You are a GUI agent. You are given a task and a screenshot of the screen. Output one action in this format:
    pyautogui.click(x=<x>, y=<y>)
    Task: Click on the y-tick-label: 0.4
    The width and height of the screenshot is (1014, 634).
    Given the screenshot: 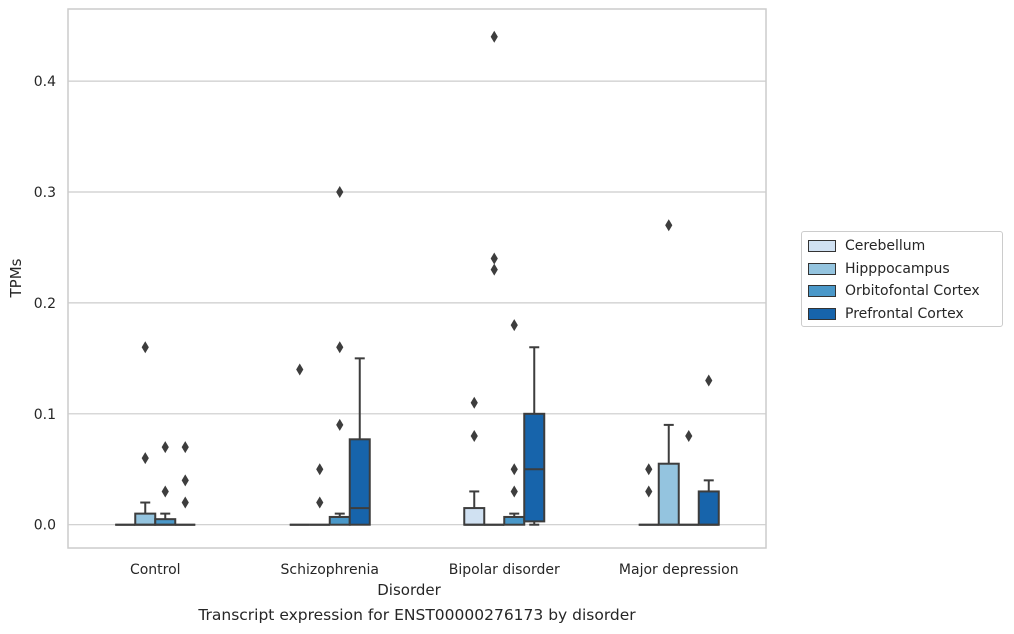 What is the action you would take?
    pyautogui.click(x=45, y=82)
    